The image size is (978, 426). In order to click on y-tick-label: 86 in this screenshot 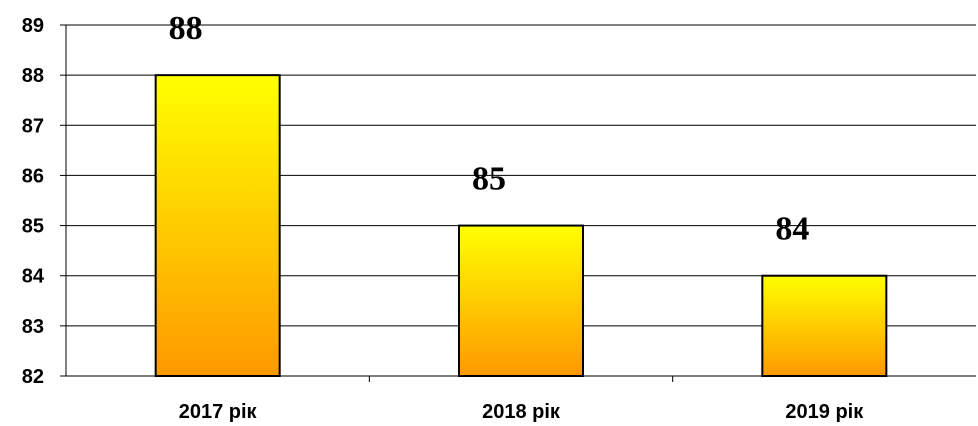, I will do `click(33, 176)`.